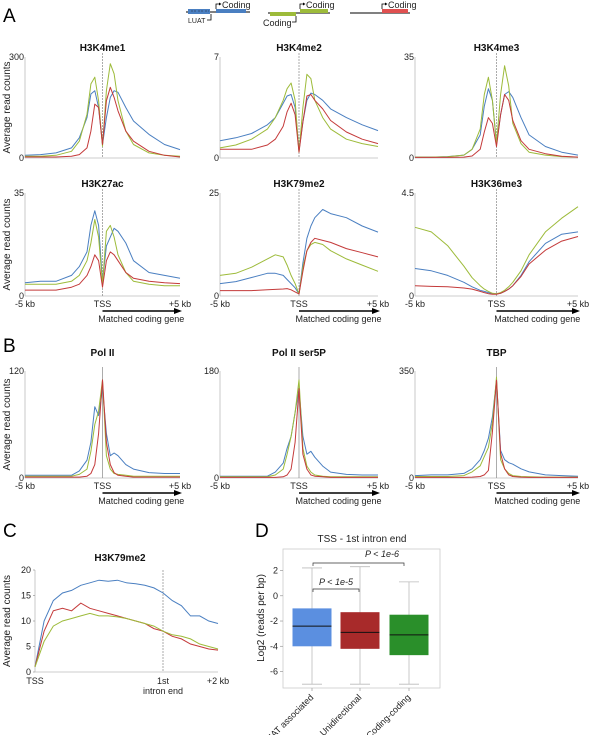 Image resolution: width=600 pixels, height=735 pixels. Describe the element at coordinates (395, 11) in the screenshot. I see `coding-bar-red` at that location.